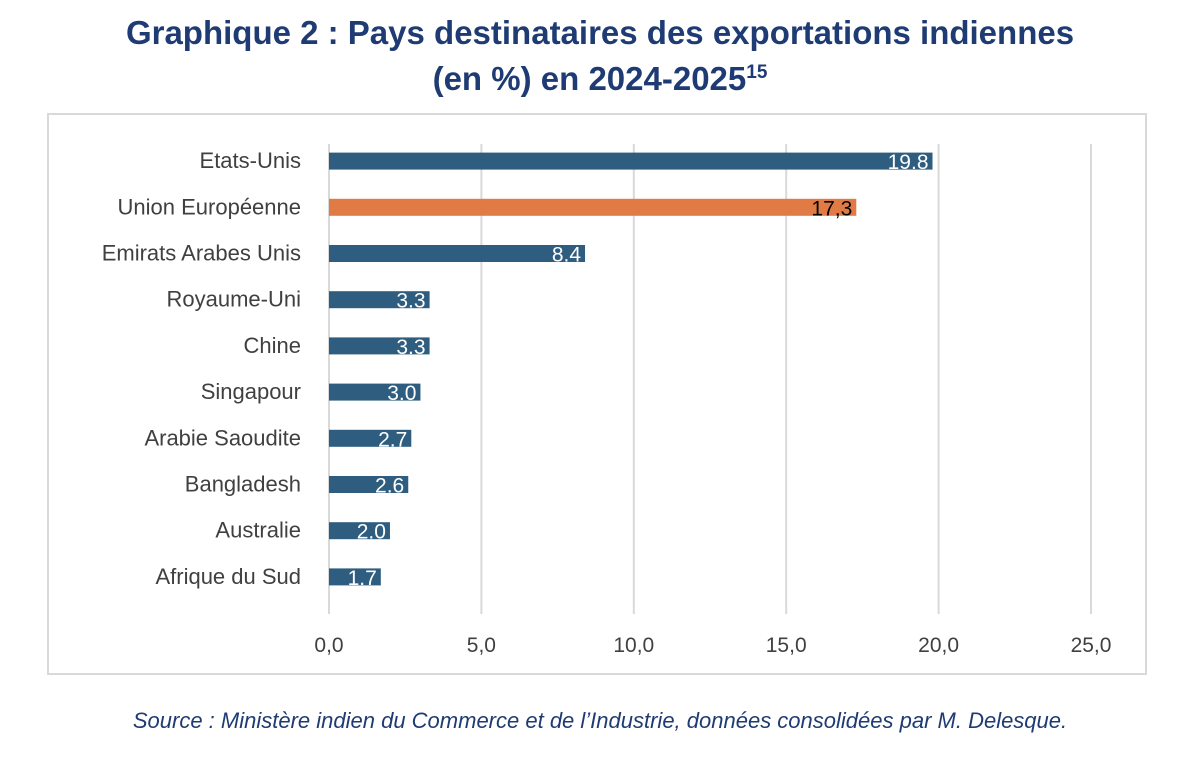 The width and height of the screenshot is (1200, 764). What do you see at coordinates (786, 645) in the screenshot?
I see `x-tick-label: 15,0` at bounding box center [786, 645].